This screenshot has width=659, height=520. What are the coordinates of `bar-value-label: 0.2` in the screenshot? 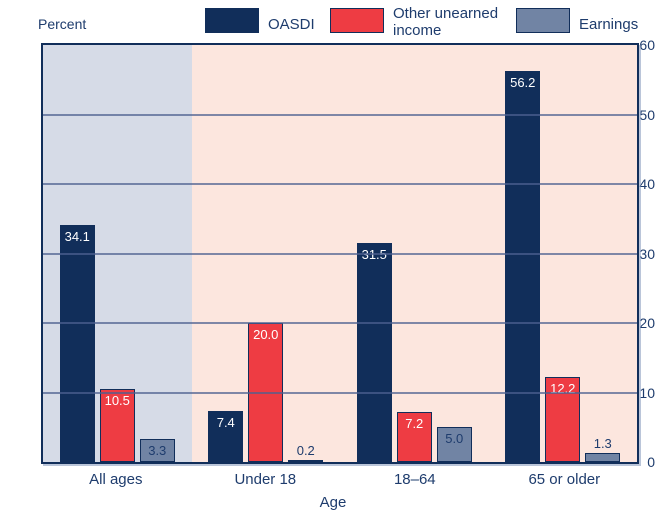 It's located at (305, 450).